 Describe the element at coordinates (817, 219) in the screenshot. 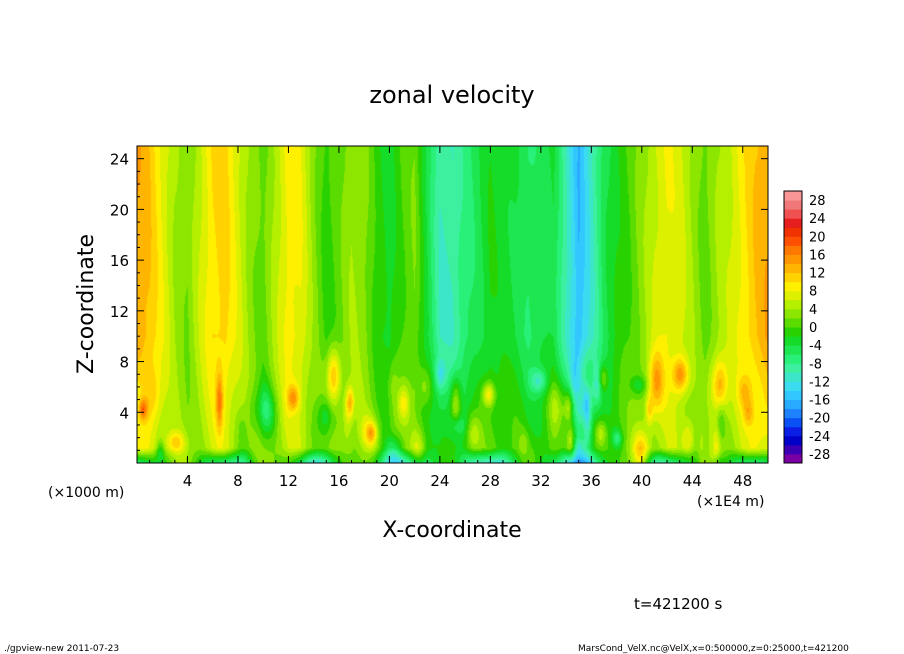

I see `colorbar-label: 24` at that location.